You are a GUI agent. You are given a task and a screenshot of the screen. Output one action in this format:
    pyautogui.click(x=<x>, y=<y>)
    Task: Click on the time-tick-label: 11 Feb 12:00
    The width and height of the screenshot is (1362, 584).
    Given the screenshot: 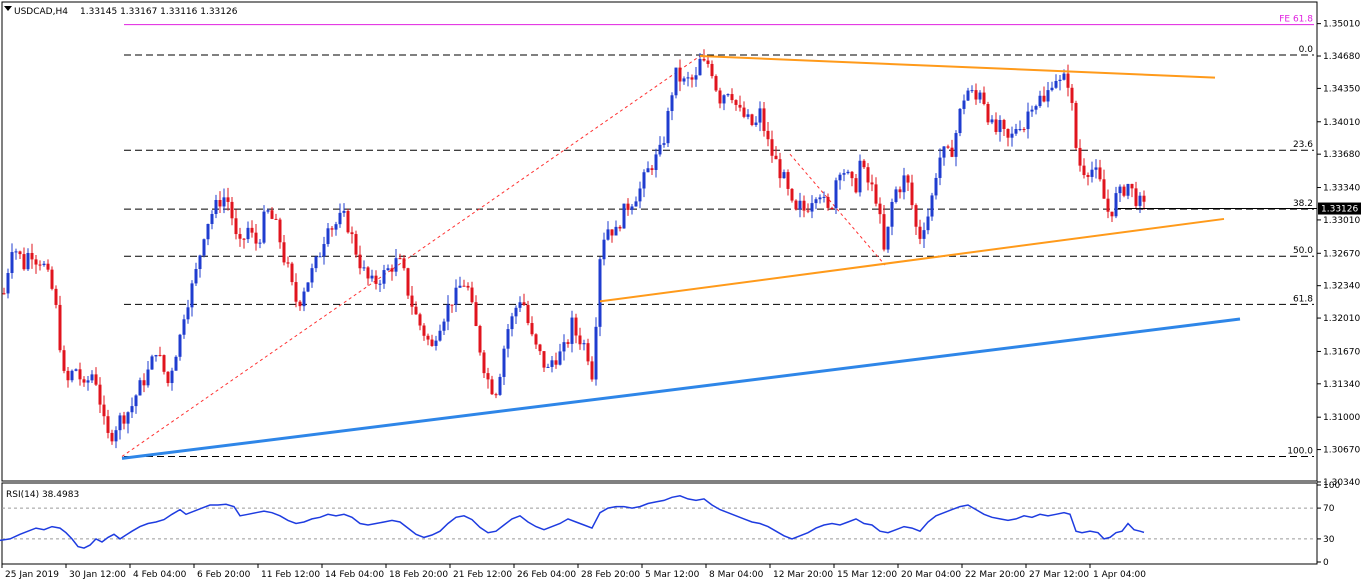 What is the action you would take?
    pyautogui.click(x=290, y=575)
    